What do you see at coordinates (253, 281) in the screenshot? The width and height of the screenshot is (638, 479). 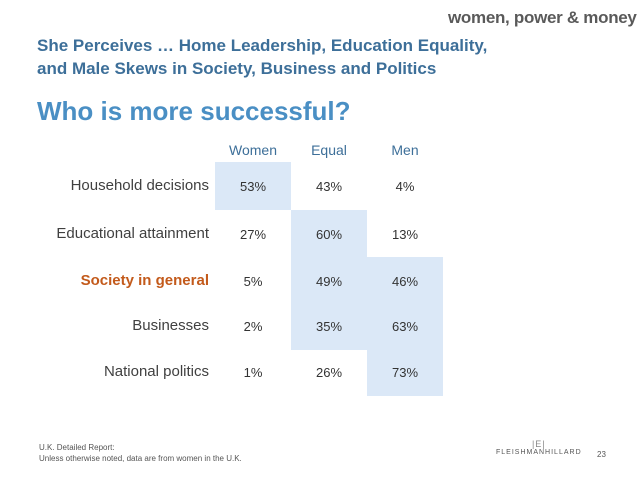 I see `cell-society-in-general-women: 5%` at bounding box center [253, 281].